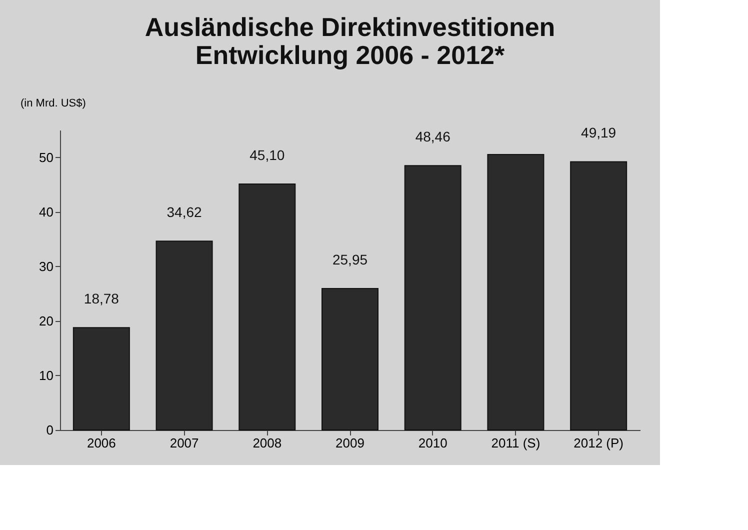  What do you see at coordinates (46, 266) in the screenshot?
I see `y-tick-label: 30` at bounding box center [46, 266].